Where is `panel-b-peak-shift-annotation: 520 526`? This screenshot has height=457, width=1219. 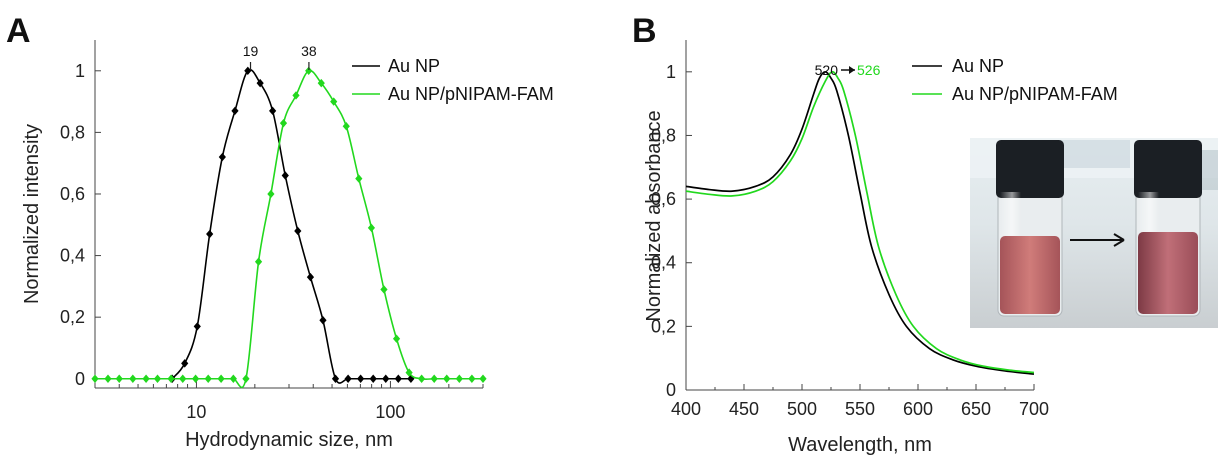 panel-b-peak-shift-annotation: 520 526 is located at coordinates (848, 70).